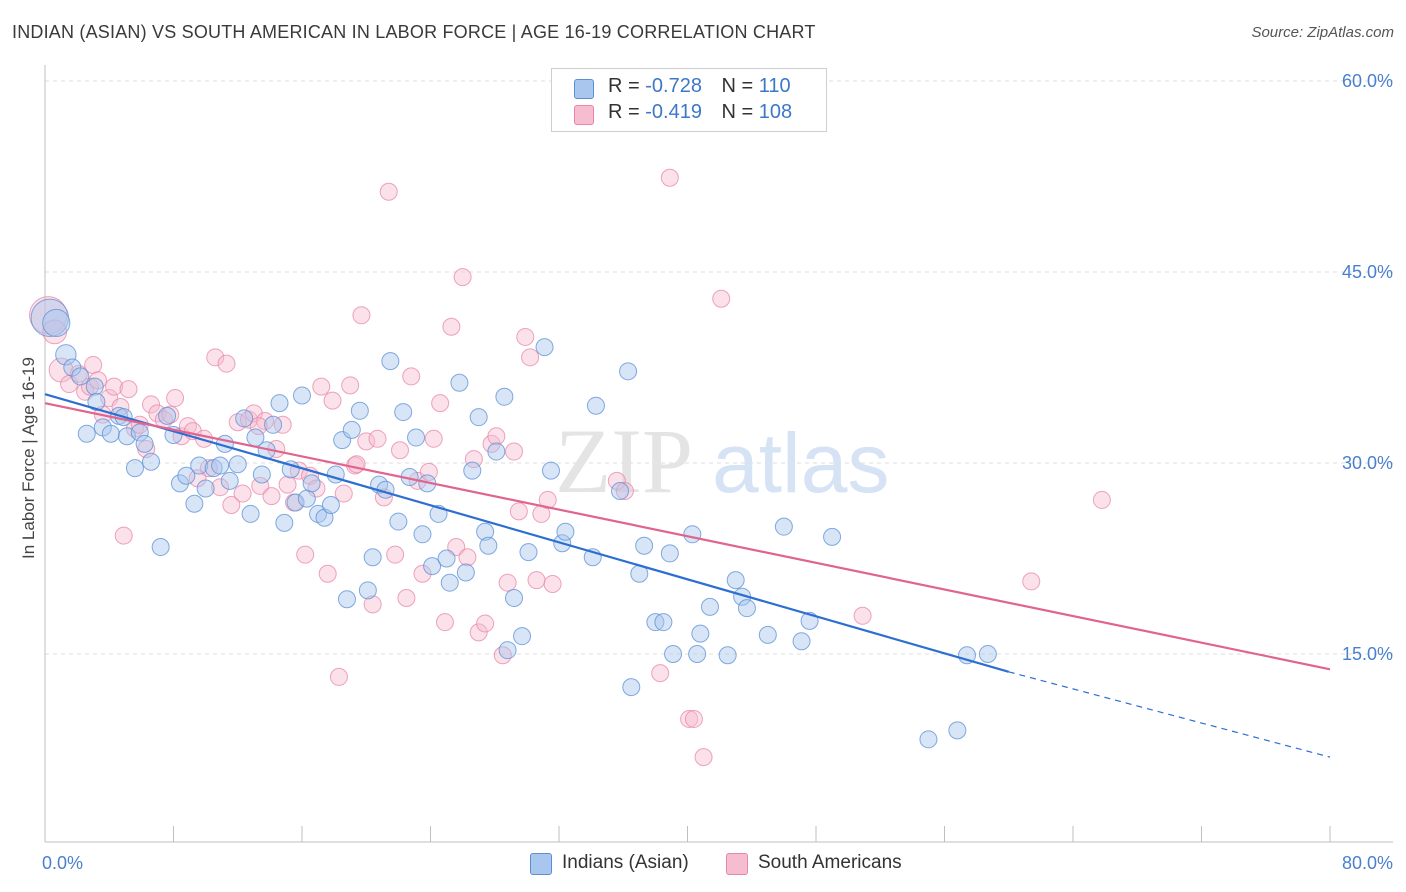 This screenshot has width=1406, height=892. What do you see at coordinates (62, 863) in the screenshot?
I see `x-tick-label: 0.0%` at bounding box center [62, 863].